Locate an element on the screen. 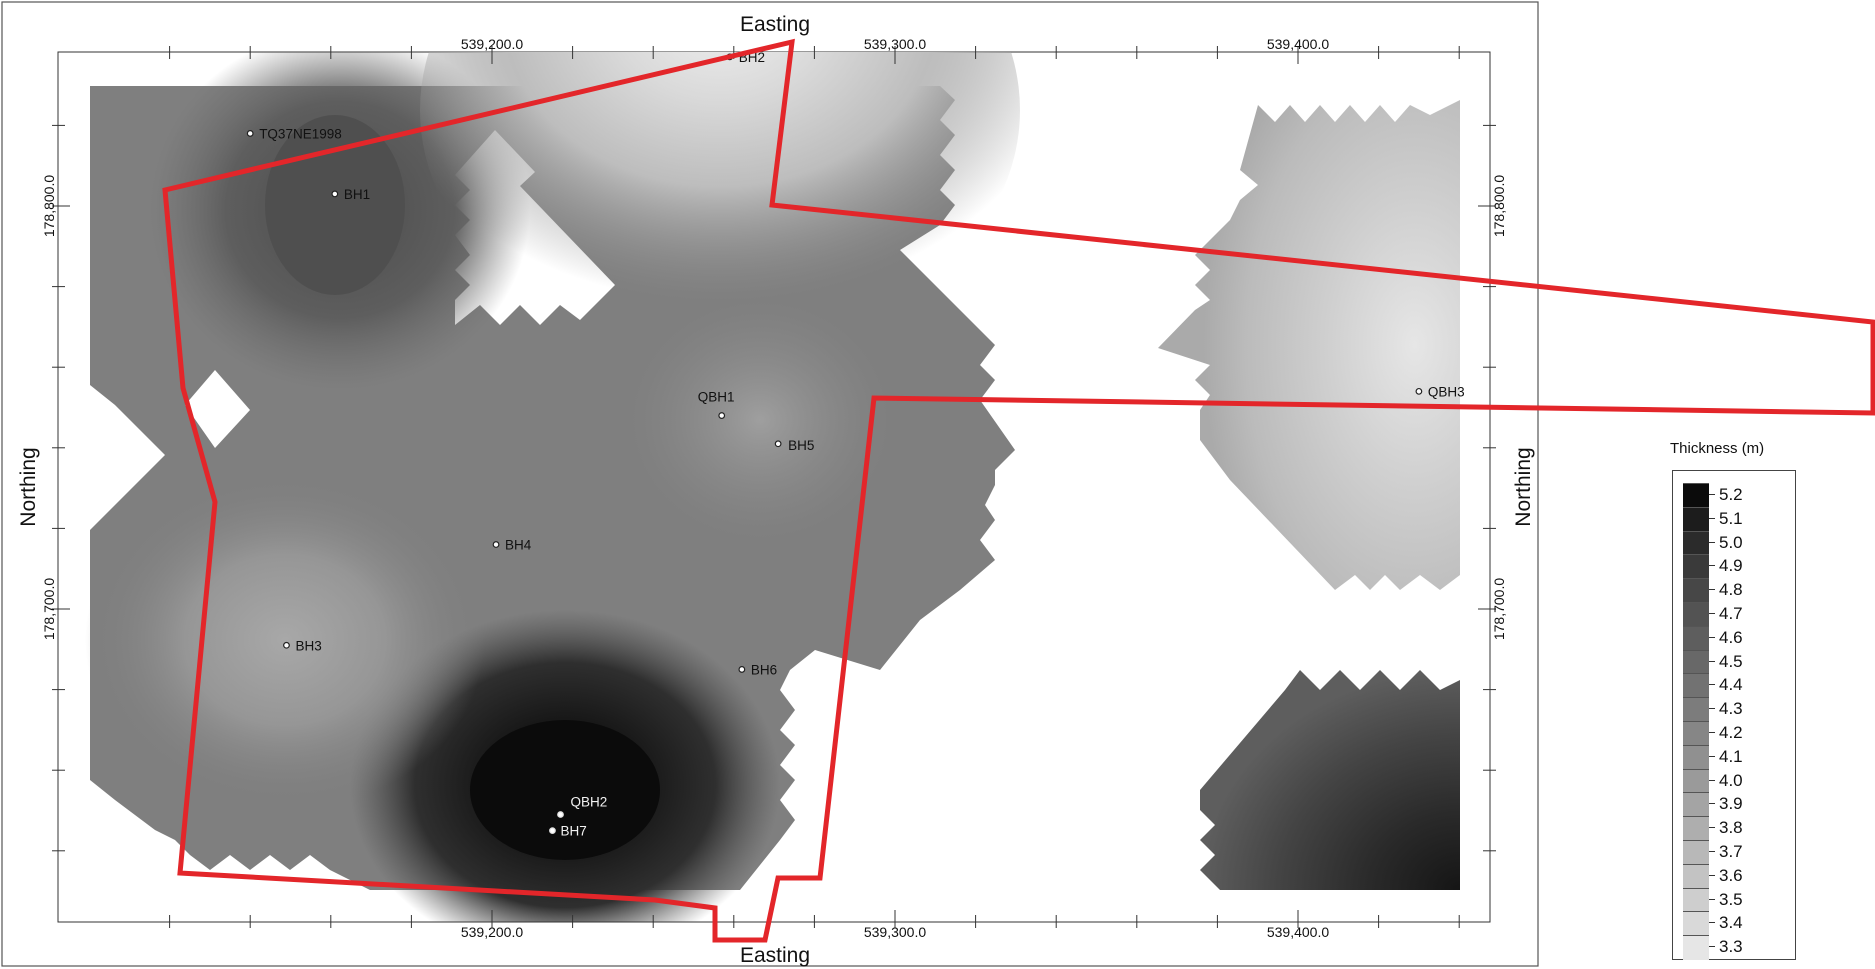  borehole-label: QBH3 is located at coordinates (1446, 391).